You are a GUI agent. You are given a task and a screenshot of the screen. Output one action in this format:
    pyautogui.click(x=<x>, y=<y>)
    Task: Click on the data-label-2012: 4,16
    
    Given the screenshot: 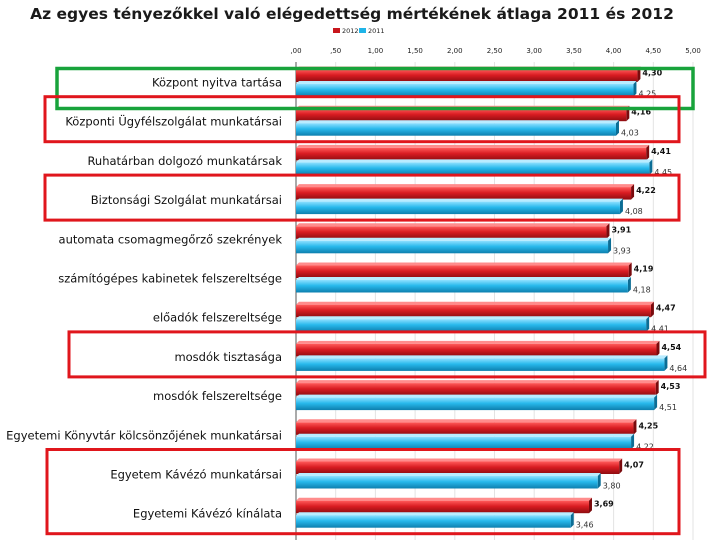 What is the action you would take?
    pyautogui.click(x=641, y=112)
    